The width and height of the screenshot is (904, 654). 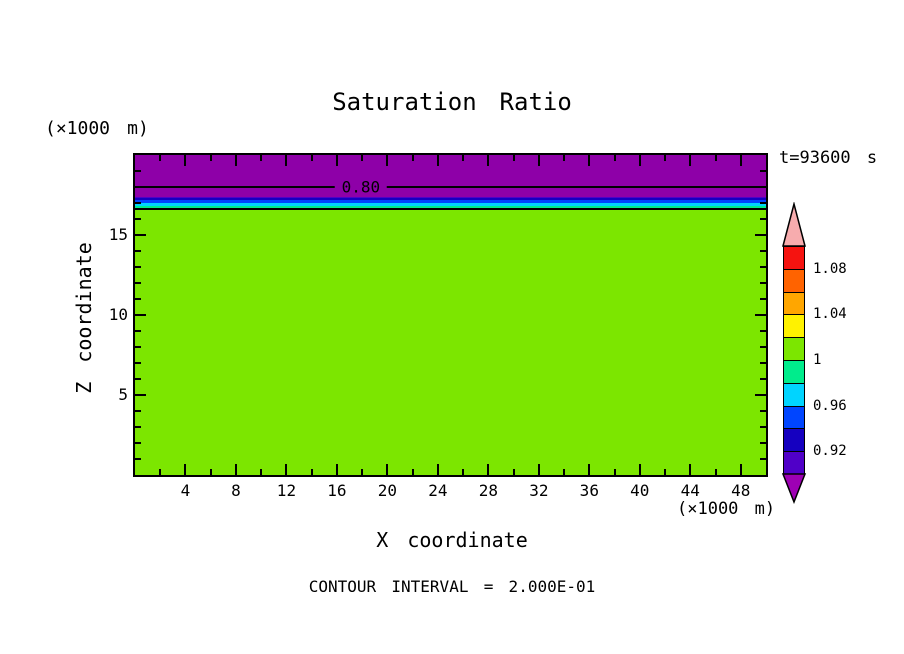 I want to click on contour-label-0.8: 0.80, so click(x=361, y=187).